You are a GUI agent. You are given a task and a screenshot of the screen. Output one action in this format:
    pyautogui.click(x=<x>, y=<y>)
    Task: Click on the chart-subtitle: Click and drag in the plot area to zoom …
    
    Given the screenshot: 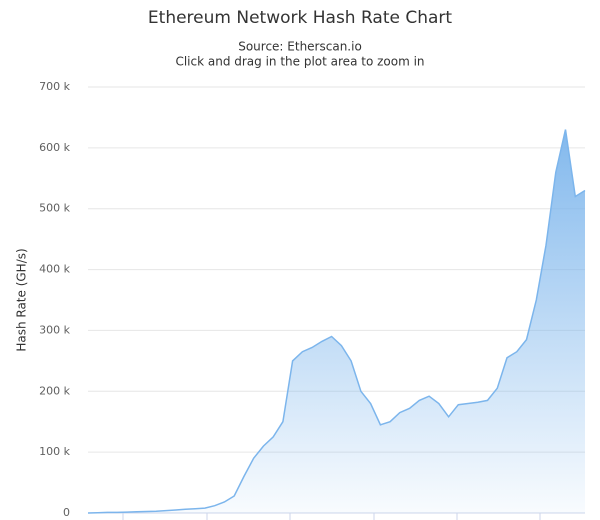 What is the action you would take?
    pyautogui.click(x=299, y=62)
    